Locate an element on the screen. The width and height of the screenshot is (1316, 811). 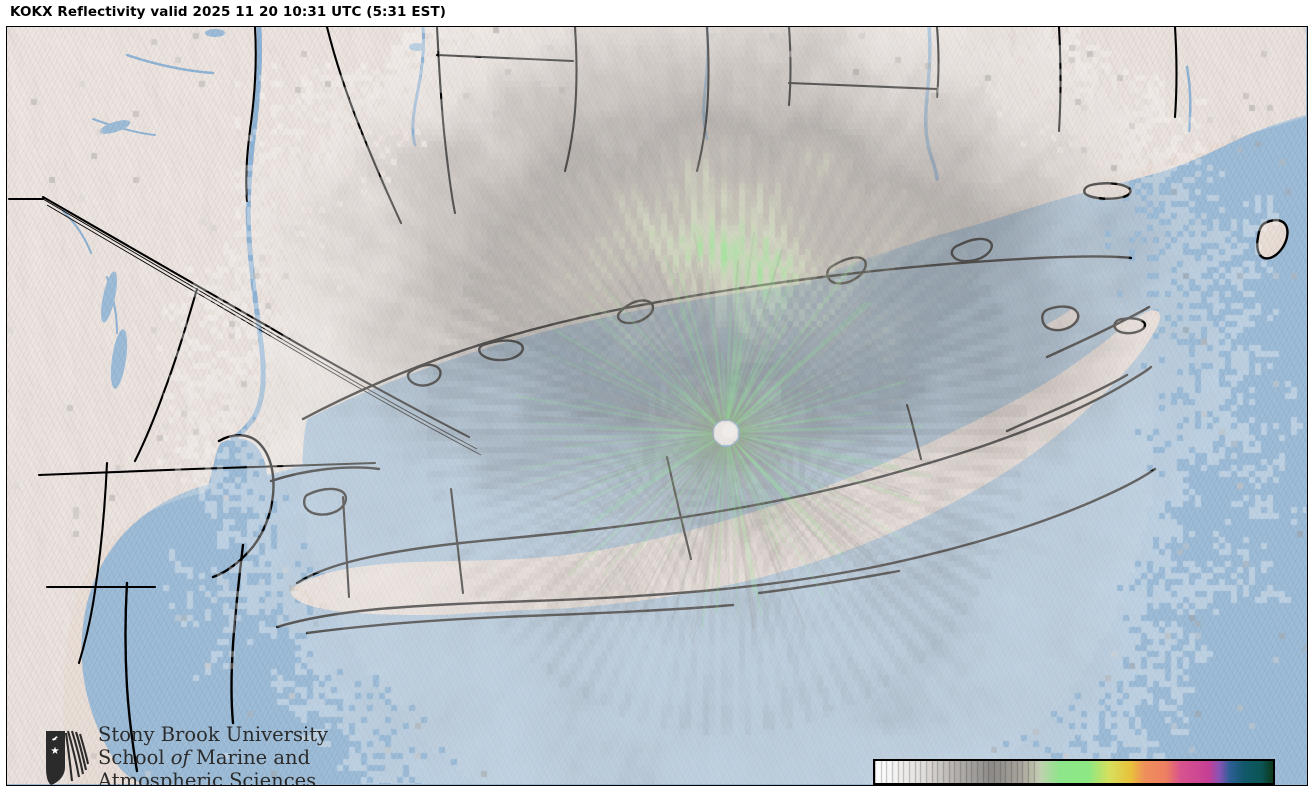
colorbar-gradient-bar is located at coordinates (1074, 772).